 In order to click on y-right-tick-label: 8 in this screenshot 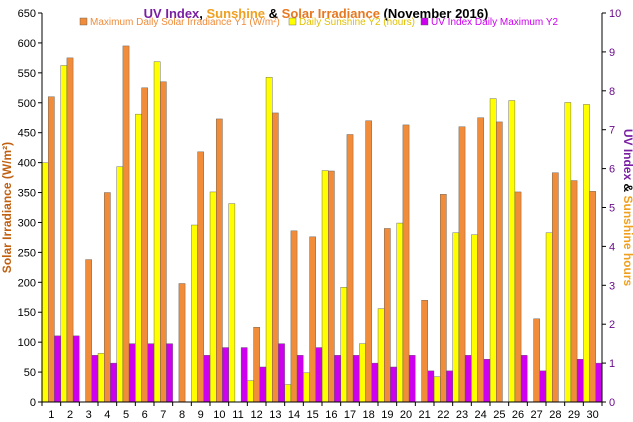, I will do `click(612, 92)`.